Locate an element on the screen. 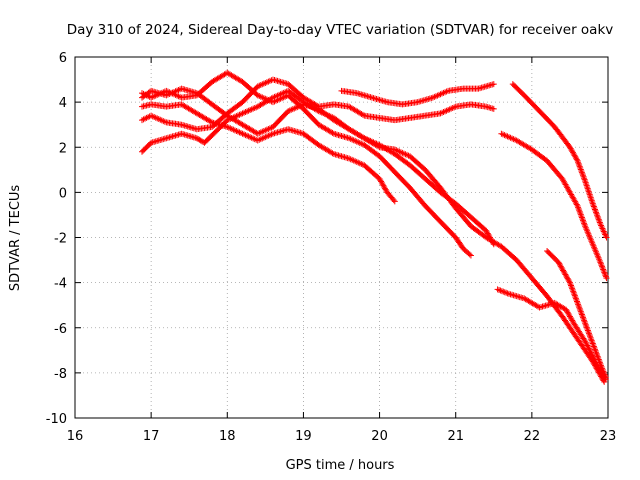  x-tick-label: 18 is located at coordinates (227, 436).